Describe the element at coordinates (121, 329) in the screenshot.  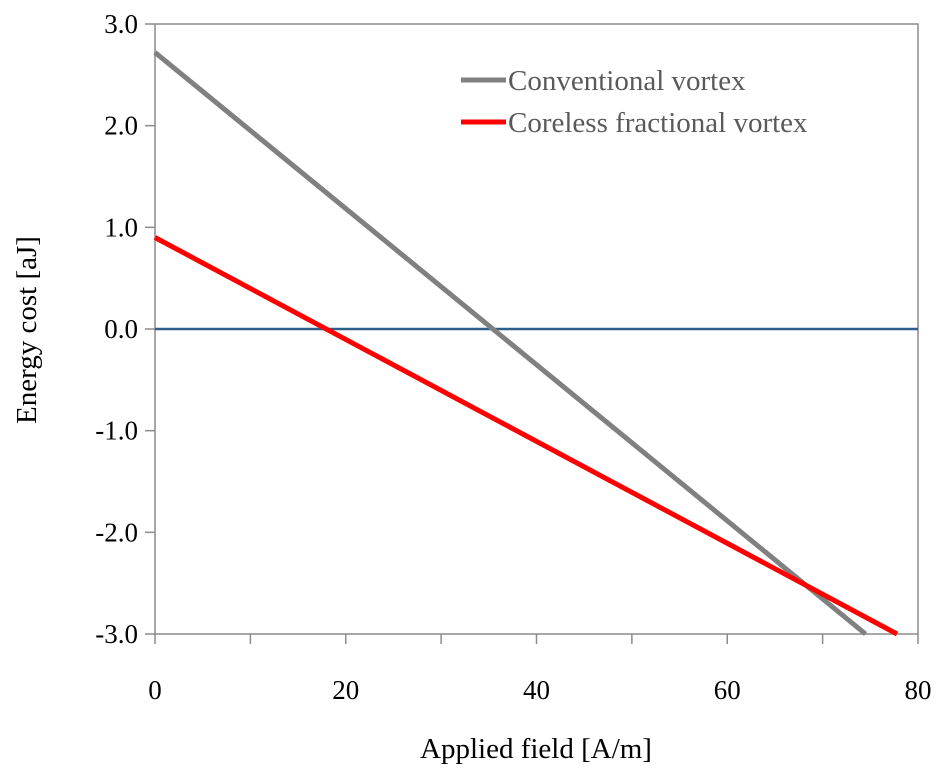
I see `y-tick-label: 0.0` at that location.